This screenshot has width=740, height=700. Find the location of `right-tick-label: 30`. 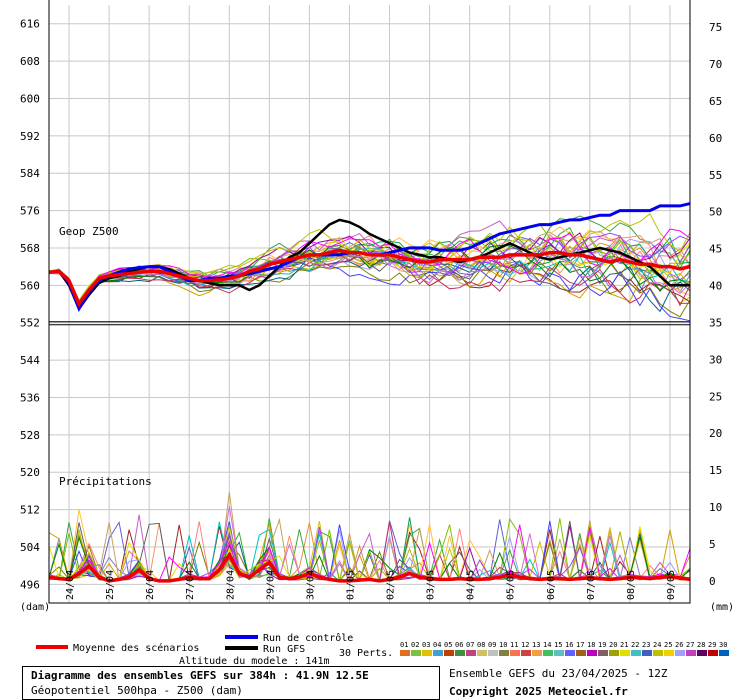

right-tick-label: 30 is located at coordinates (715, 359).